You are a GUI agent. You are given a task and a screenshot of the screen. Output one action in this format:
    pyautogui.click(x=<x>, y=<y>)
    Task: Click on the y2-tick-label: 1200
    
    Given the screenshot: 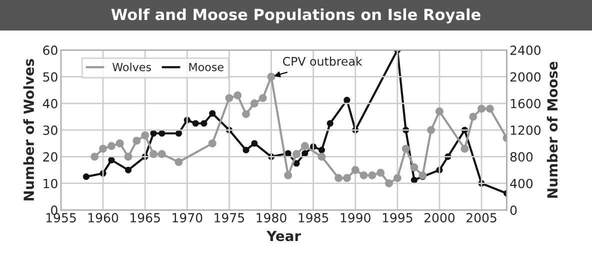 What is the action you would take?
    pyautogui.click(x=525, y=130)
    